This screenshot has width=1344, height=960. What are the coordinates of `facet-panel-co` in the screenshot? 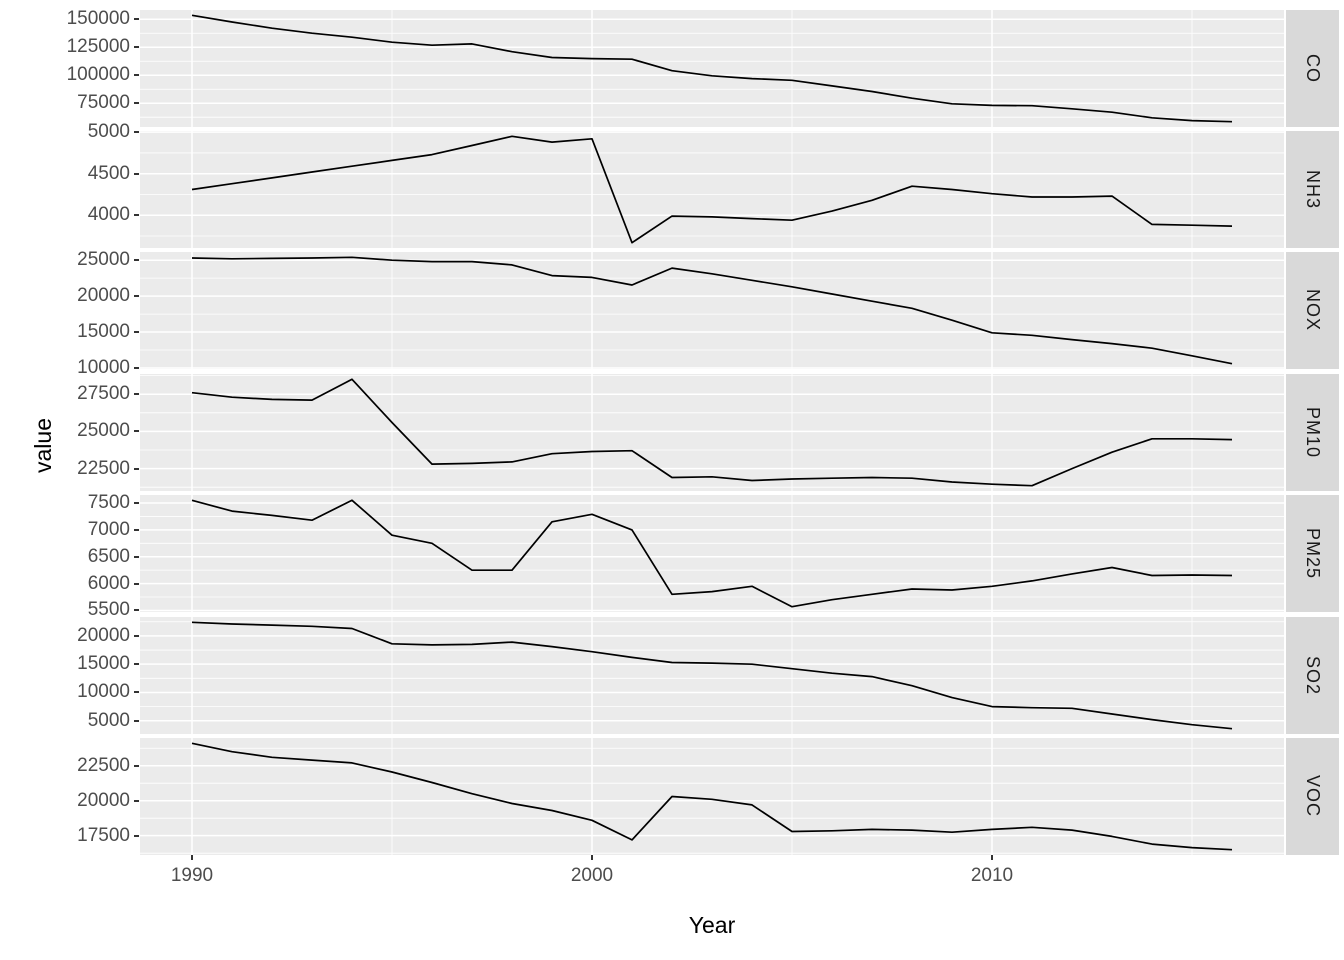 It's located at (712, 68).